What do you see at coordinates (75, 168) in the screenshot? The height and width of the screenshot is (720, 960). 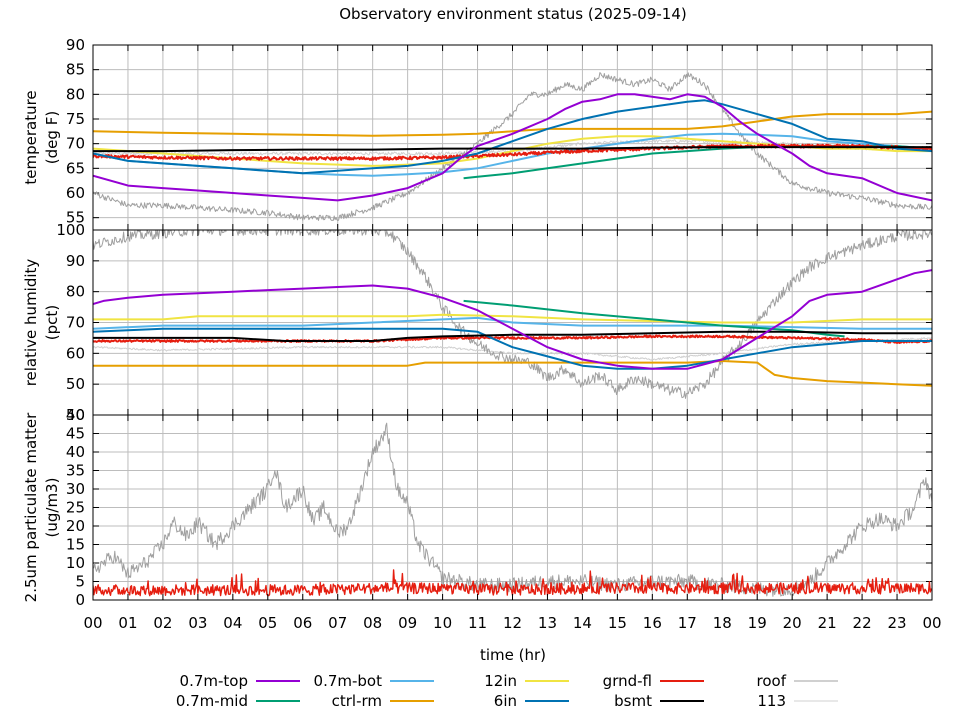 I see `y-tick-label: 65` at bounding box center [75, 168].